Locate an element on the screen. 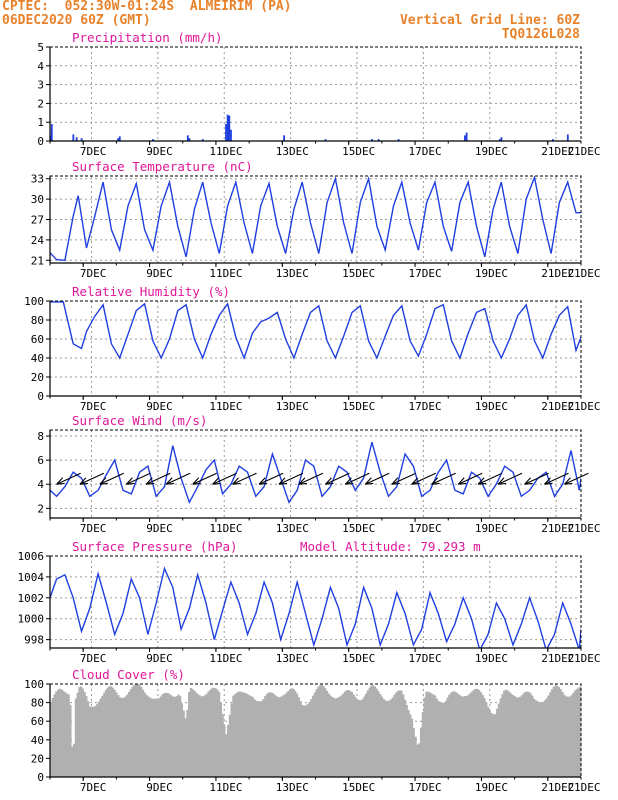 The image size is (618, 800). x-tick-label: 11DEC is located at coordinates (225, 151).